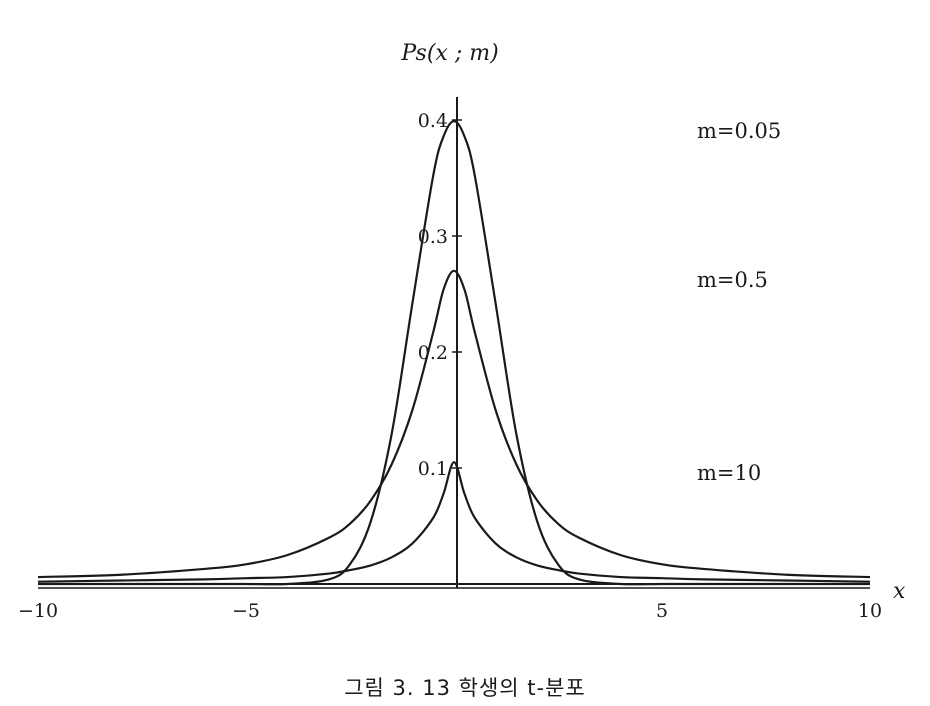  Describe the element at coordinates (433, 121) in the screenshot. I see `y-tick-label: 0.4` at that location.